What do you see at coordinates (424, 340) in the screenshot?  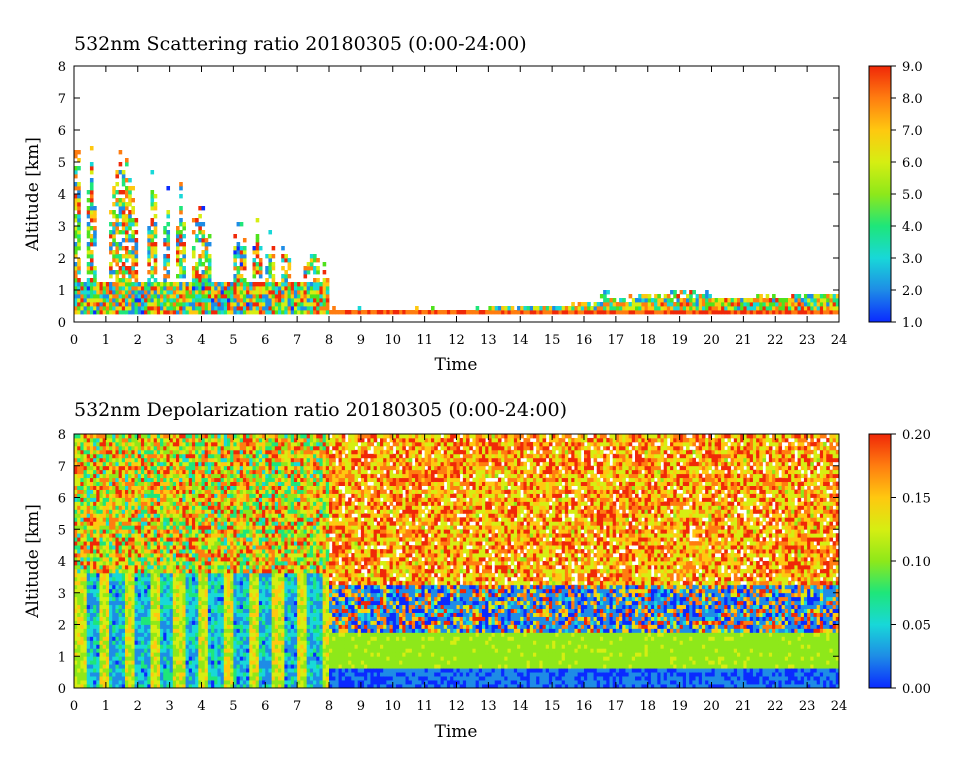 I see `x-tick-label: 11` at bounding box center [424, 340].